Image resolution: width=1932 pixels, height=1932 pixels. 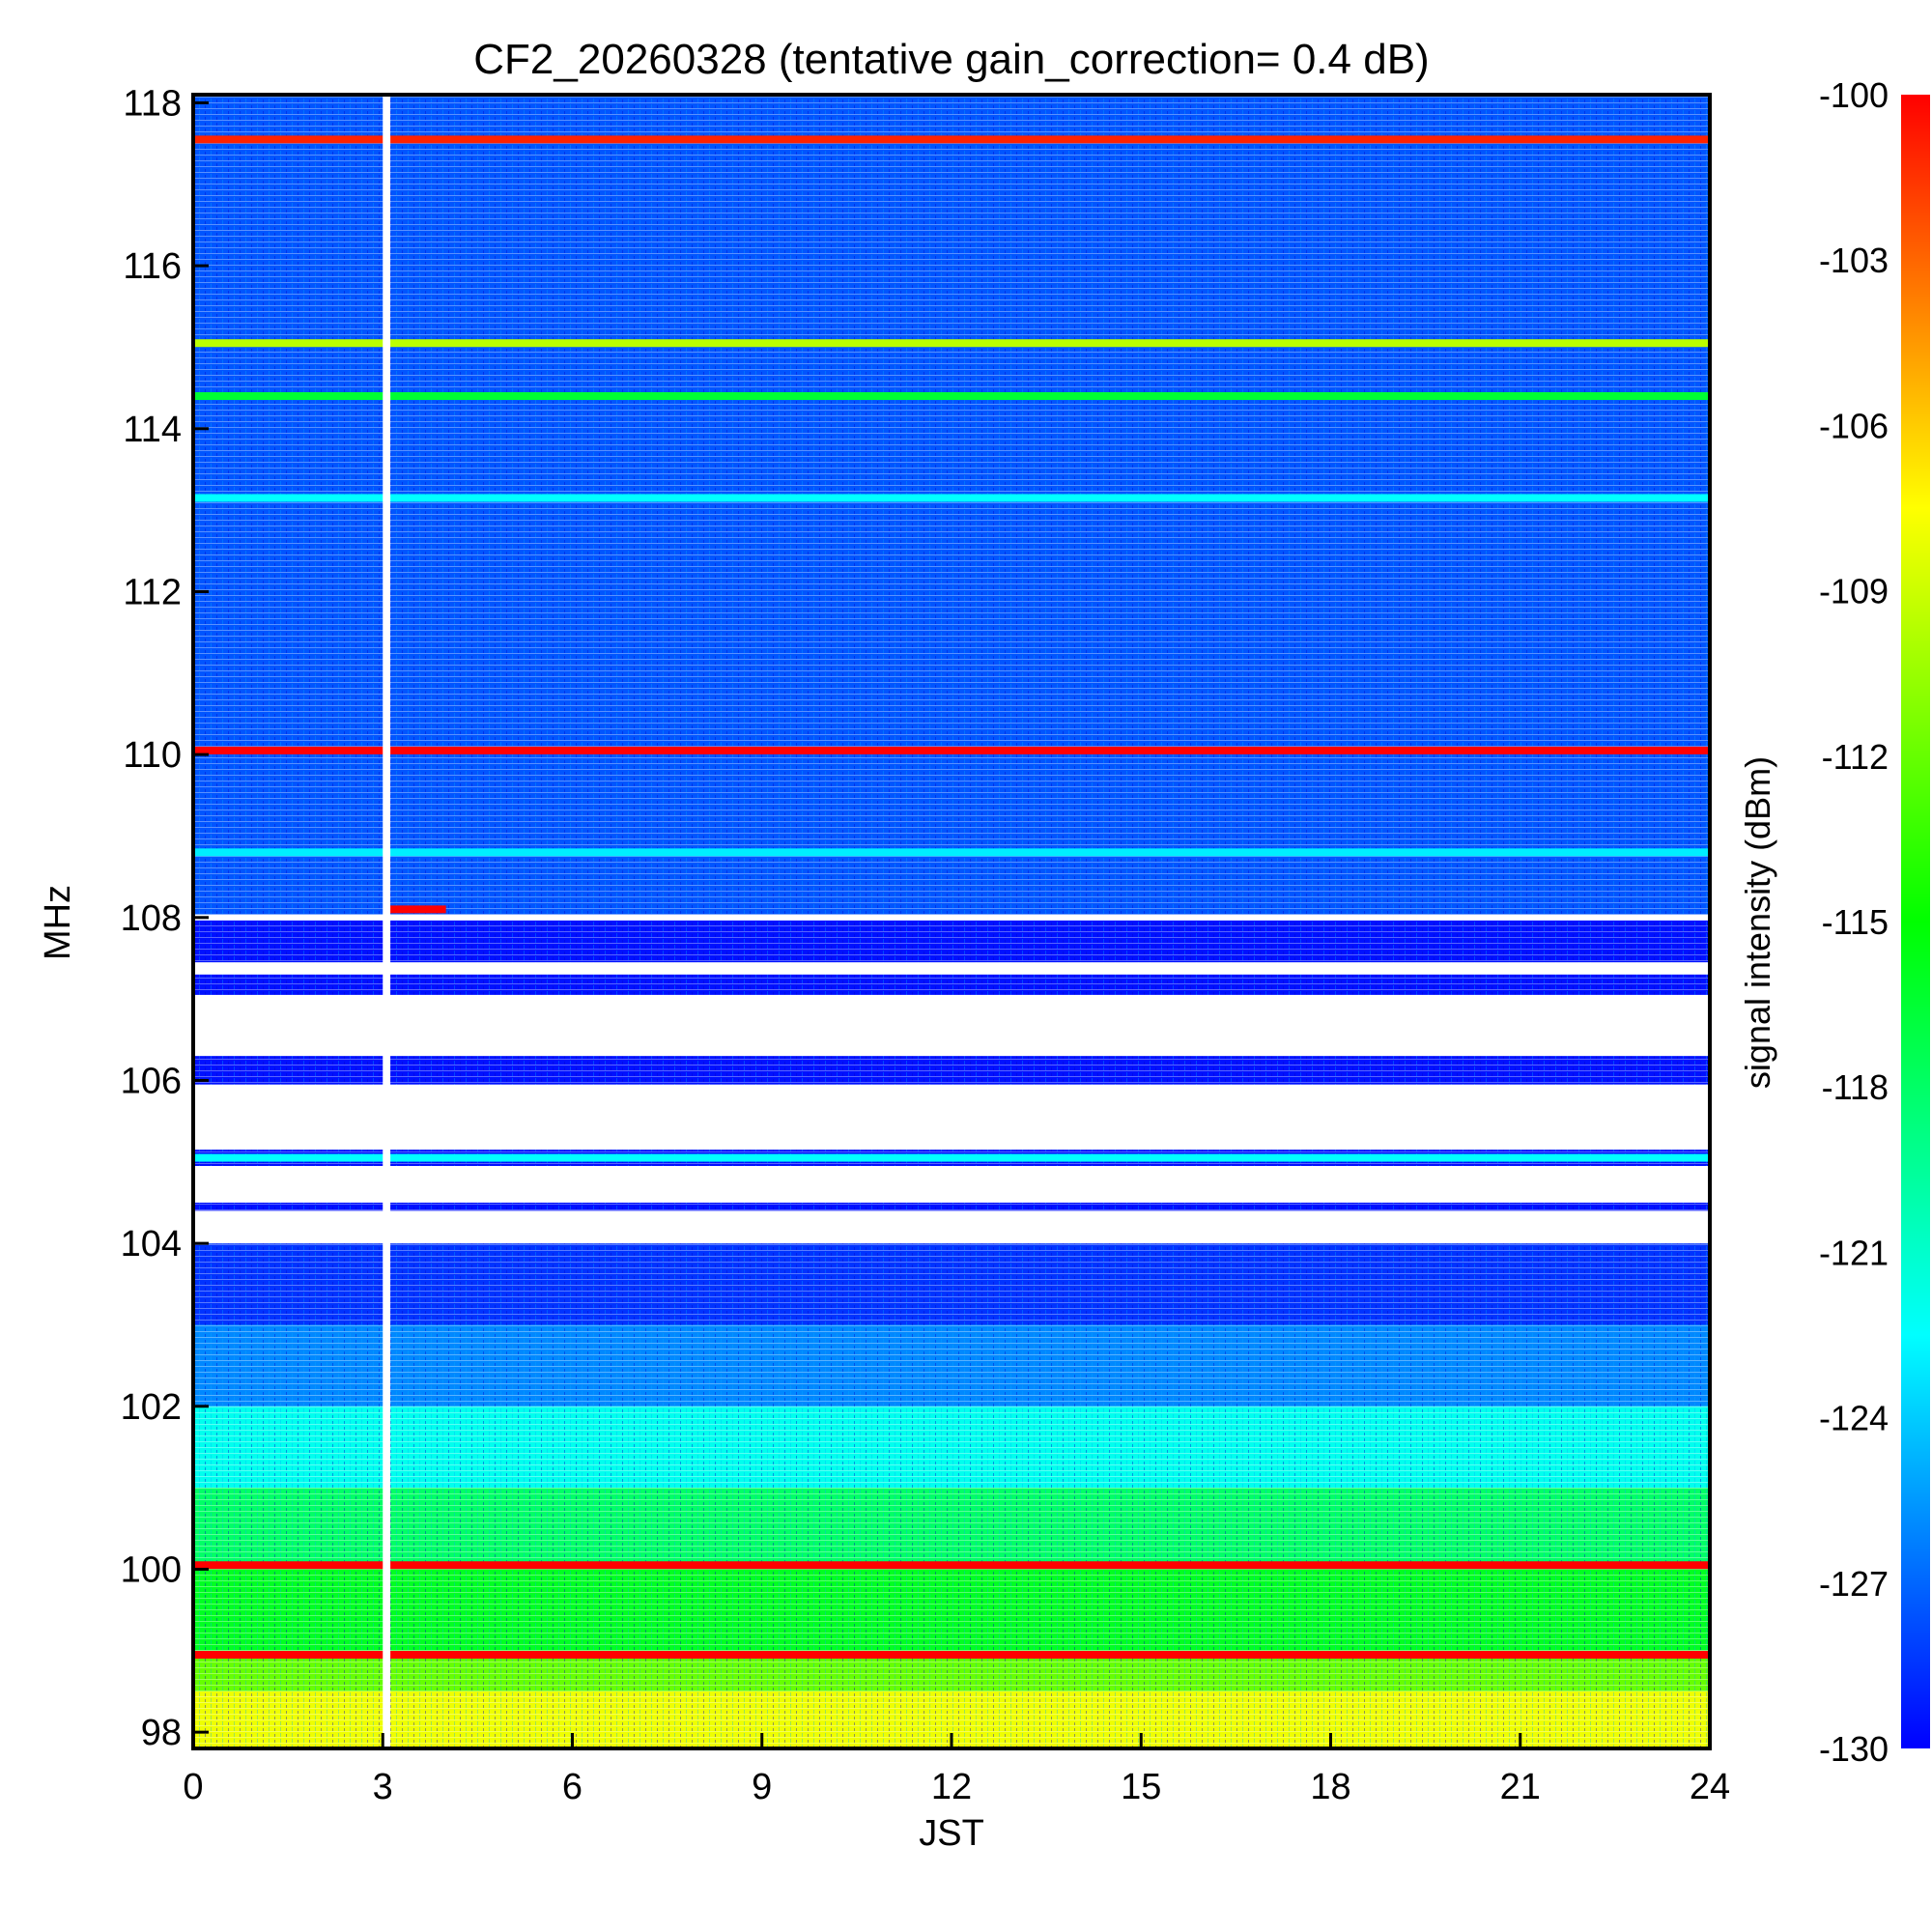 I want to click on colorbar-tick-label: -118, so click(x=1855, y=1087).